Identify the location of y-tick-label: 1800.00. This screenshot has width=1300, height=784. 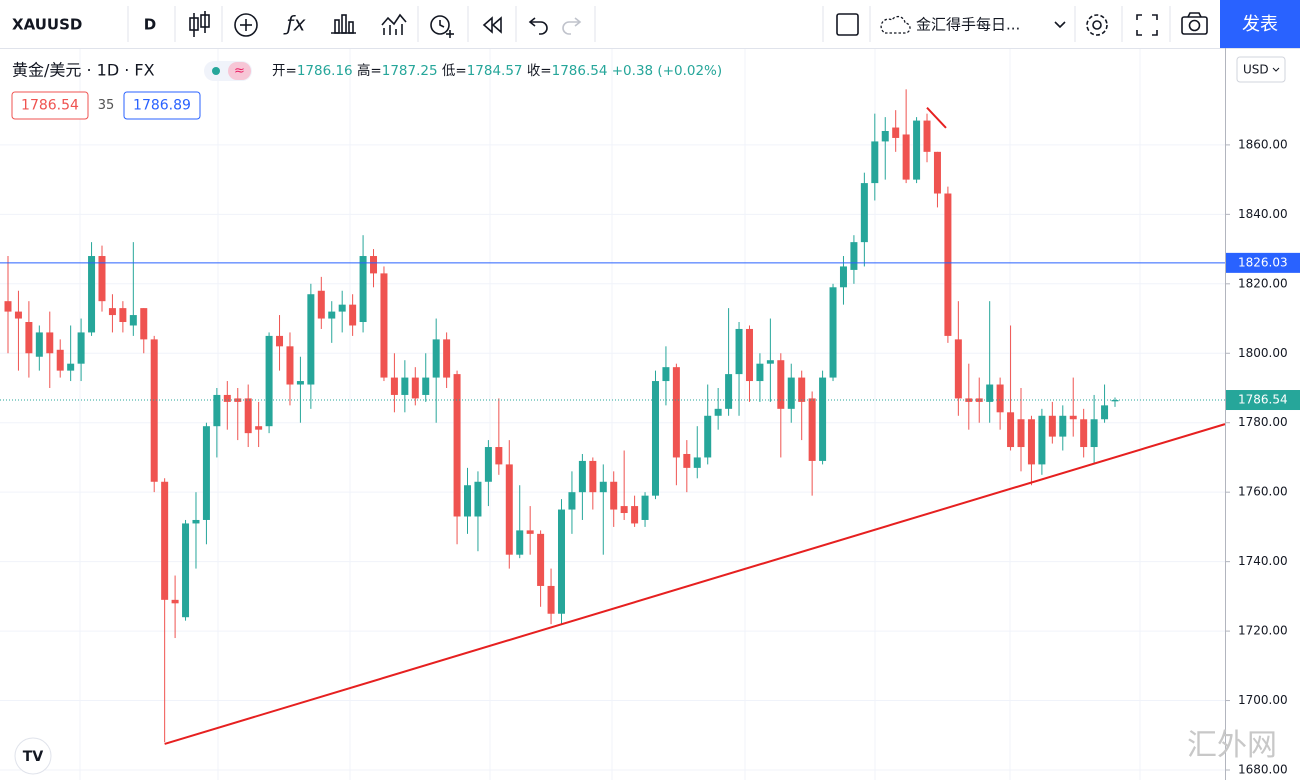
(1263, 353).